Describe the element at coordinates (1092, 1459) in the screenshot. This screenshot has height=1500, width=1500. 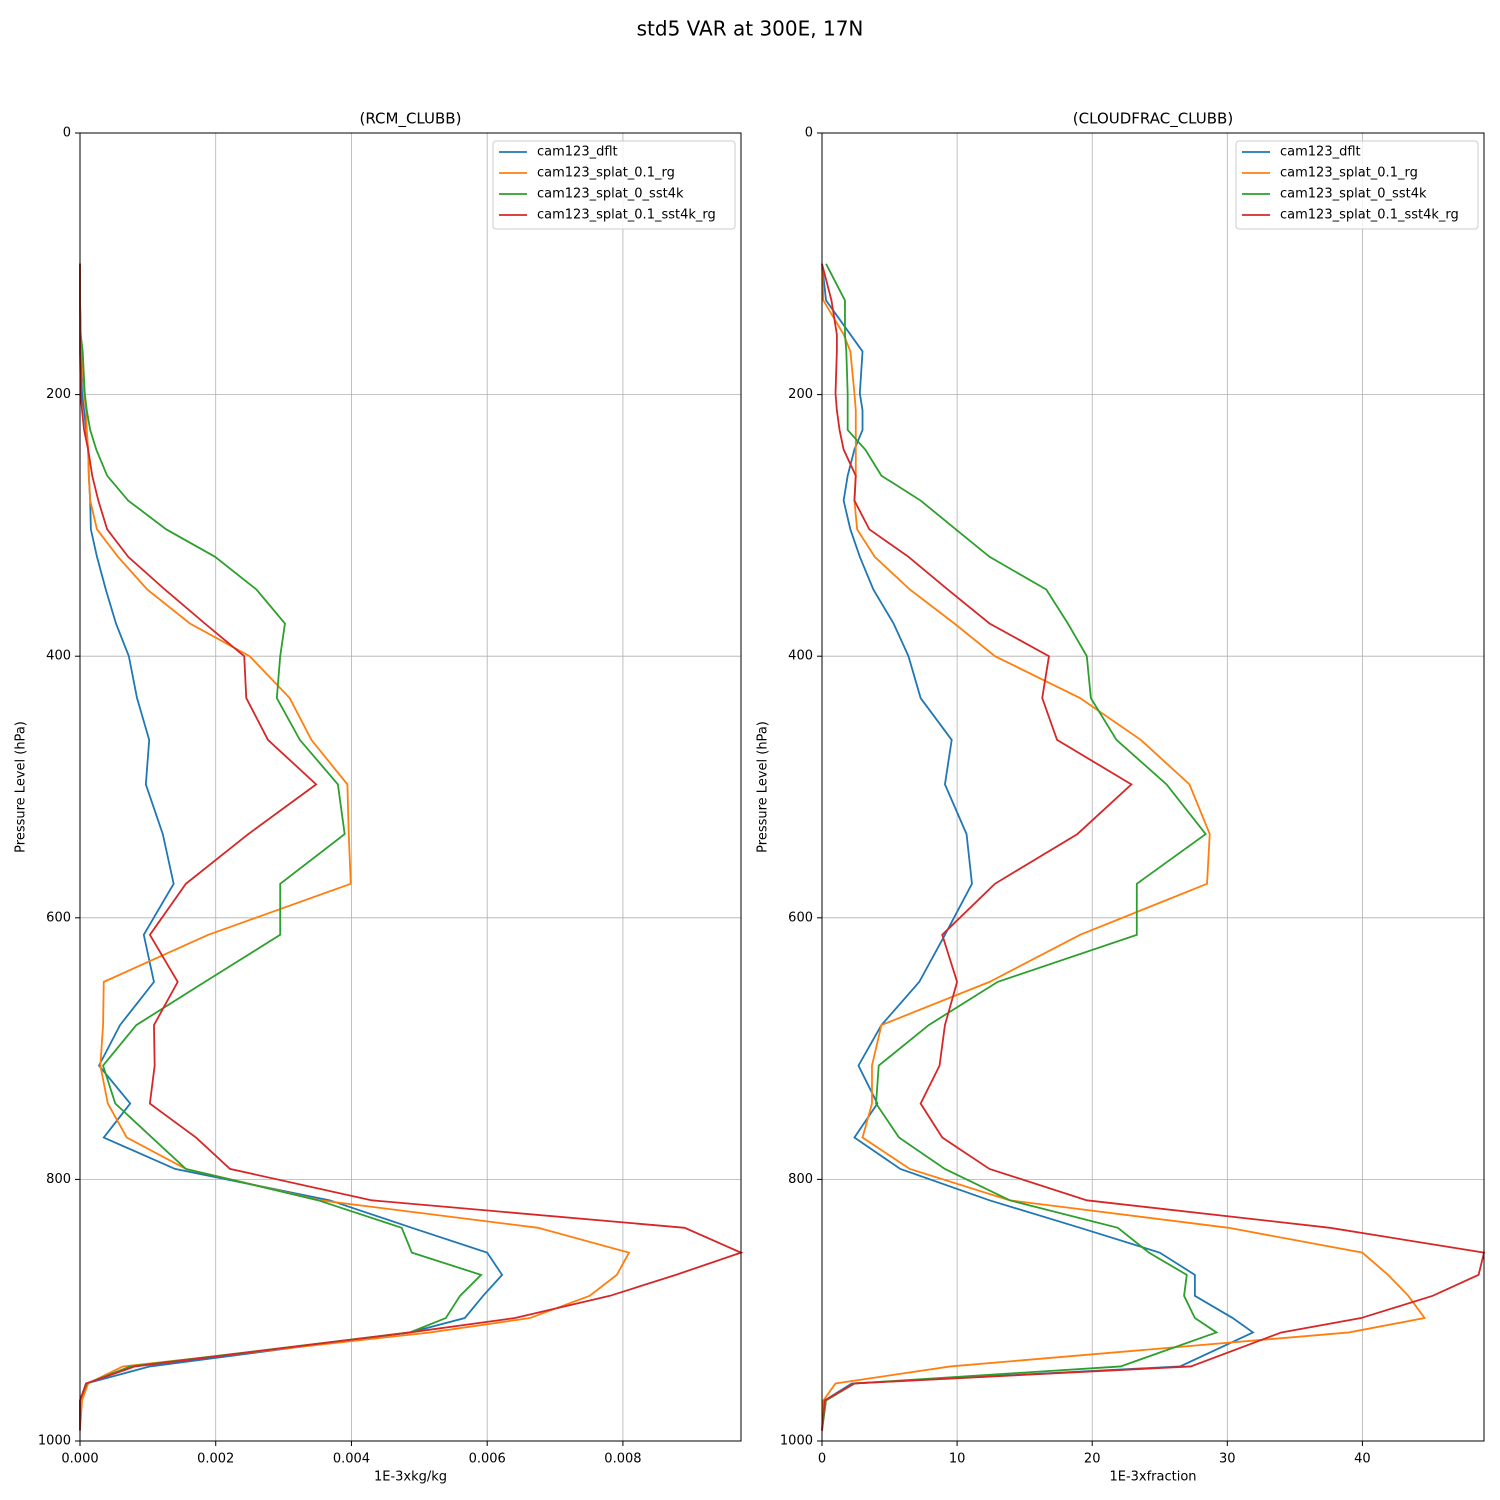
I see `x-tick-label: 20` at that location.